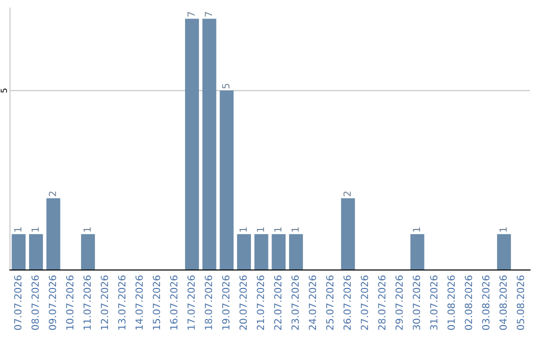 Image resolution: width=540 pixels, height=340 pixels. Describe the element at coordinates (122, 302) in the screenshot. I see `x-tick-label: 13.07.2026` at that location.